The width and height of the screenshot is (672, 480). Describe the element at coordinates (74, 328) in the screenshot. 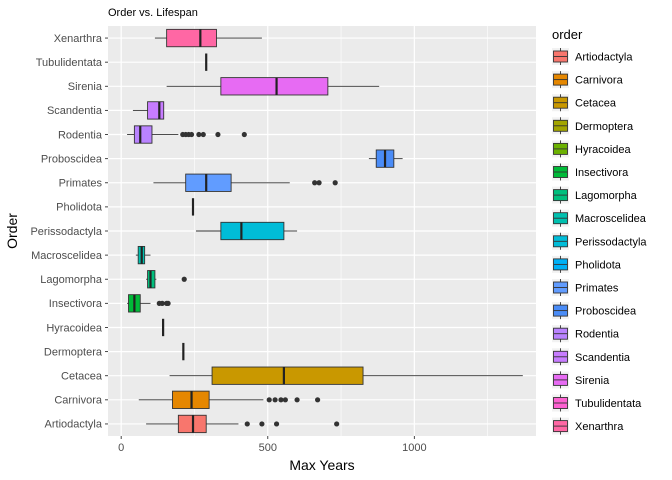

I see `y-tick-label: Hyracoidea` at that location.